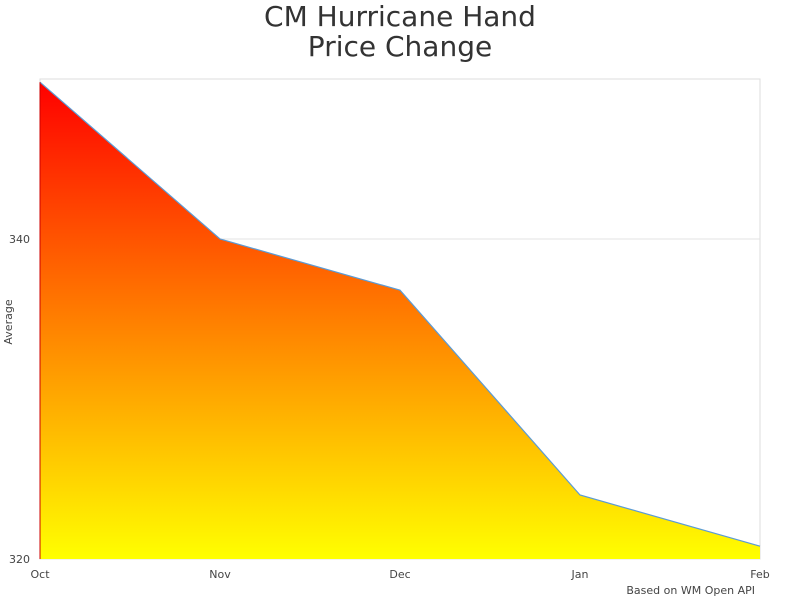 The height and width of the screenshot is (600, 800). I want to click on y-axis-label: Average, so click(8, 321).